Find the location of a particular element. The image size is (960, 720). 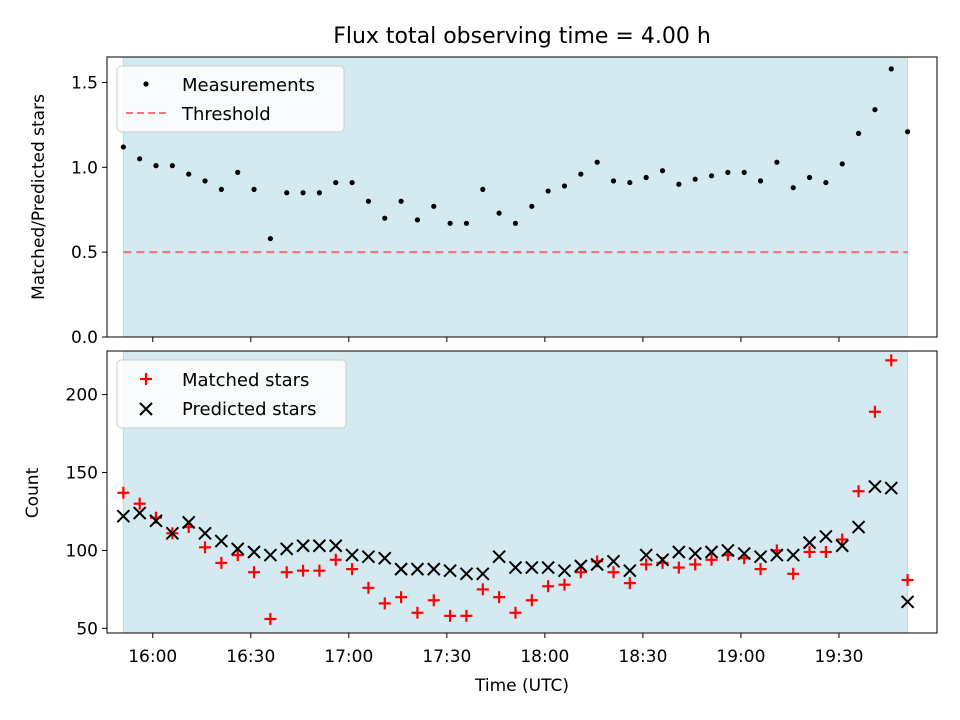

legend-matched-marker is located at coordinates (146, 379).